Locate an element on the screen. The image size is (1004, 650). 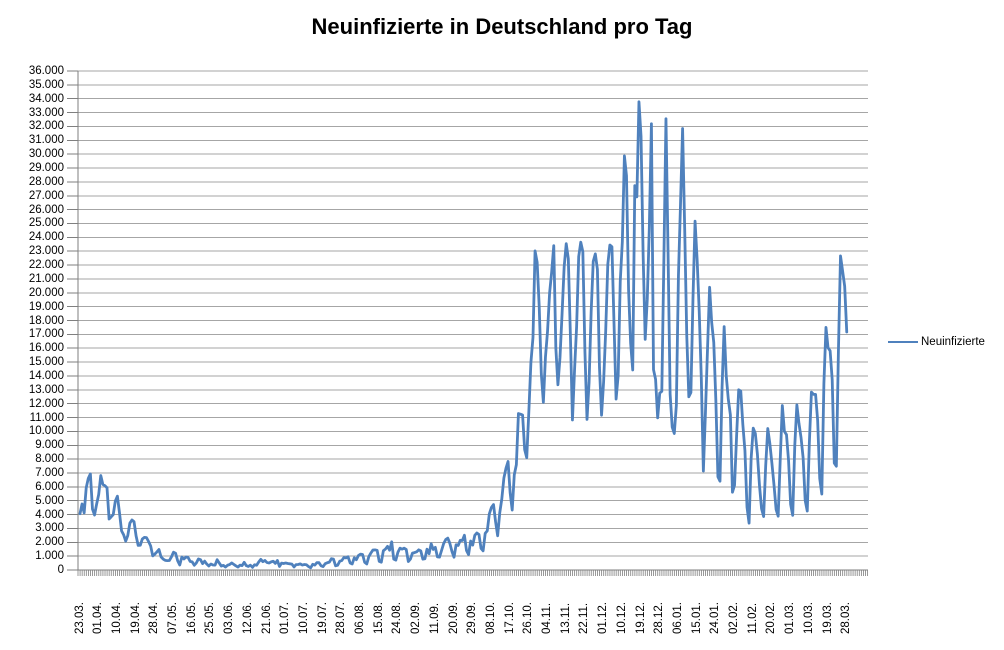
y-tick-label: 24.000 is located at coordinates (46, 237).